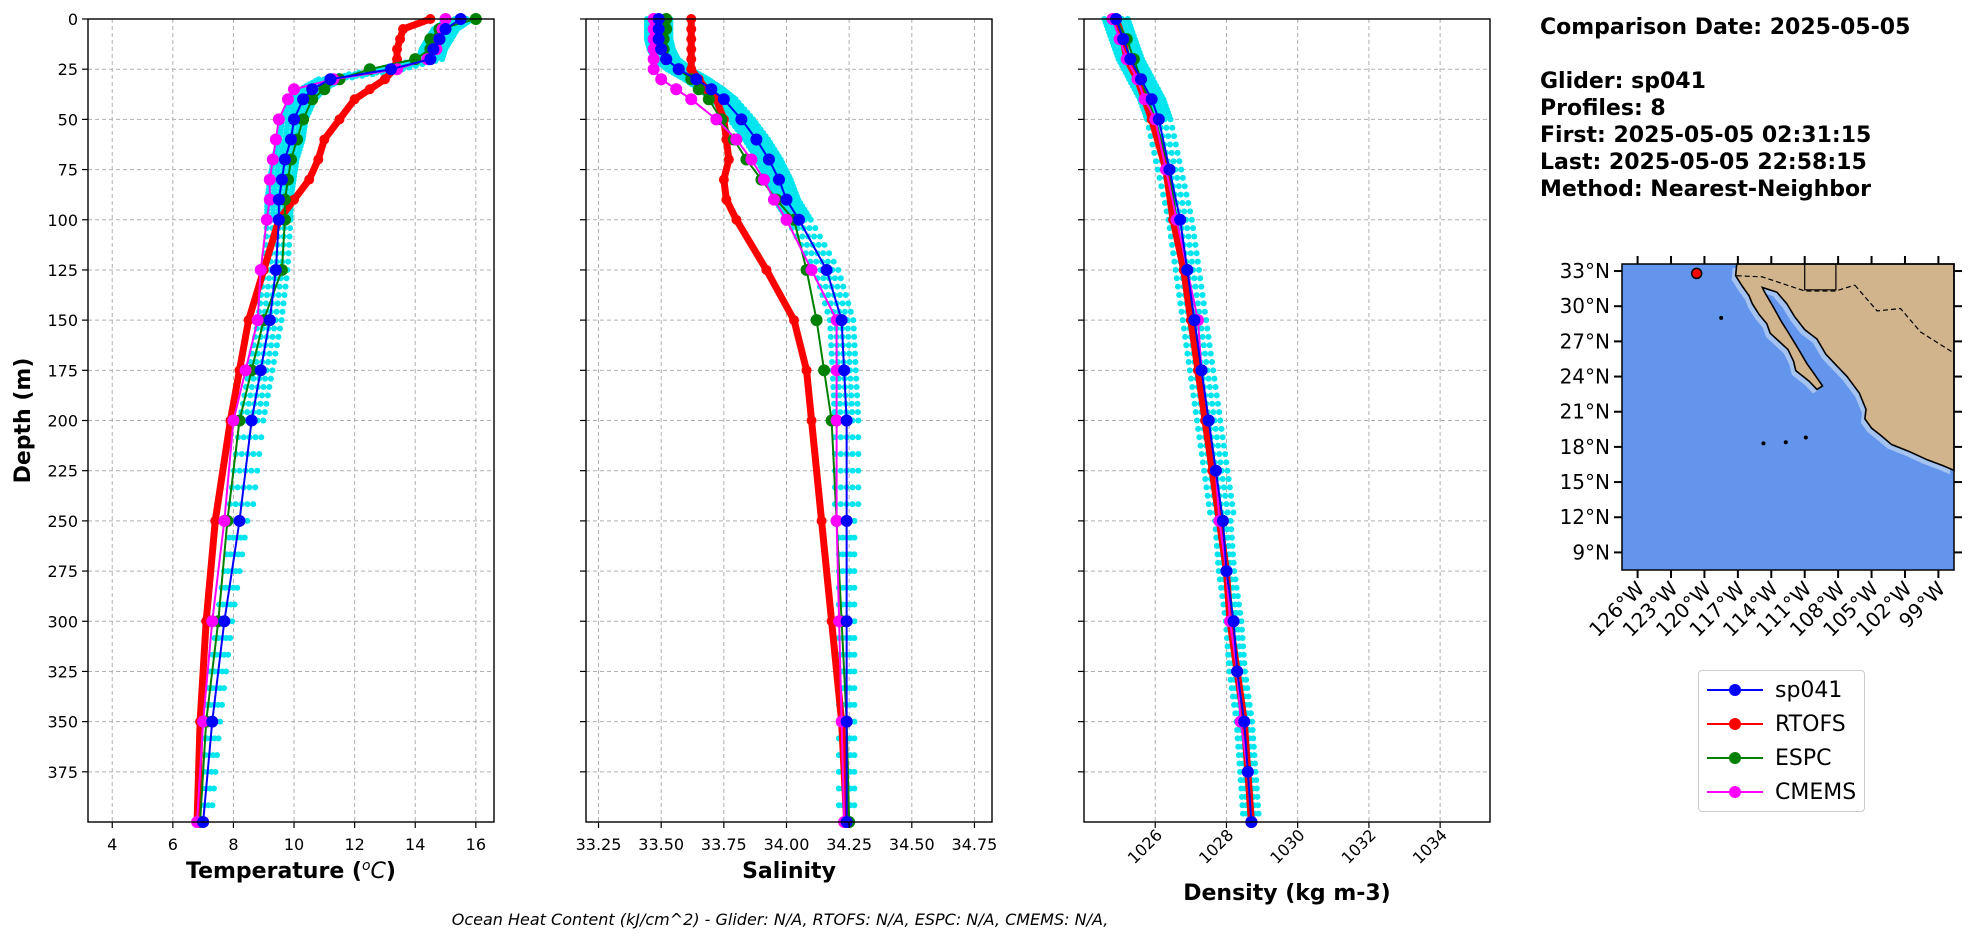 The height and width of the screenshot is (934, 1978). What do you see at coordinates (23, 421) in the screenshot?
I see `y-axis-label: Depth (m)` at bounding box center [23, 421].